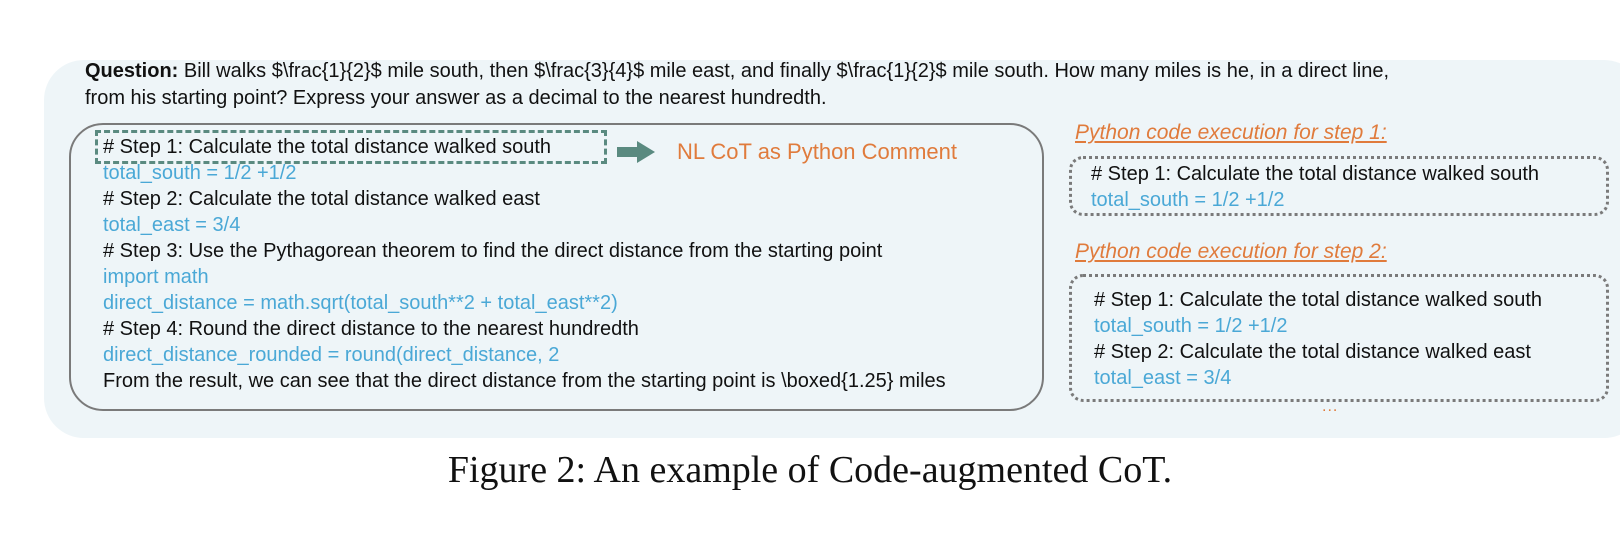 The height and width of the screenshot is (540, 1620). Describe the element at coordinates (1339, 186) in the screenshot. I see `exec1-box` at that location.